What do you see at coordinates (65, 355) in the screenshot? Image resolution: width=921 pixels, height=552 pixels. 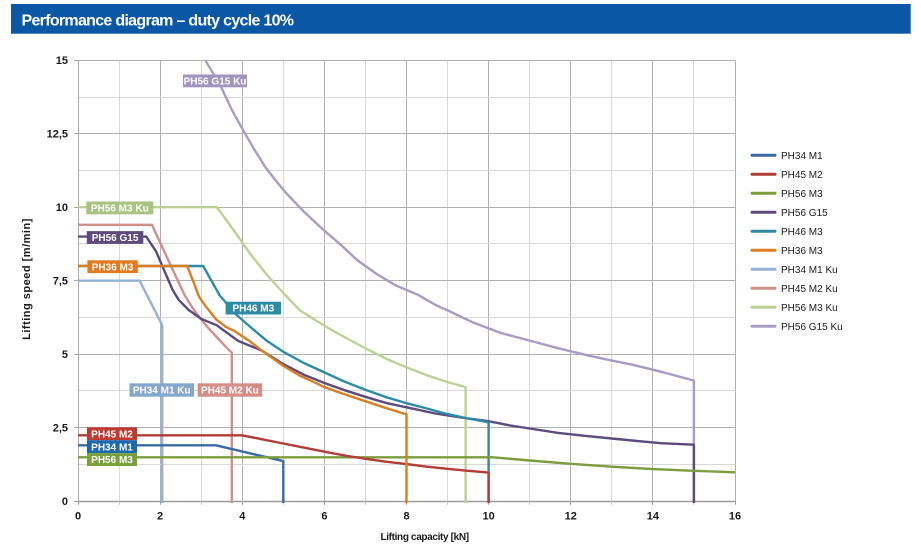 I see `svg-text: 5` at bounding box center [65, 355].